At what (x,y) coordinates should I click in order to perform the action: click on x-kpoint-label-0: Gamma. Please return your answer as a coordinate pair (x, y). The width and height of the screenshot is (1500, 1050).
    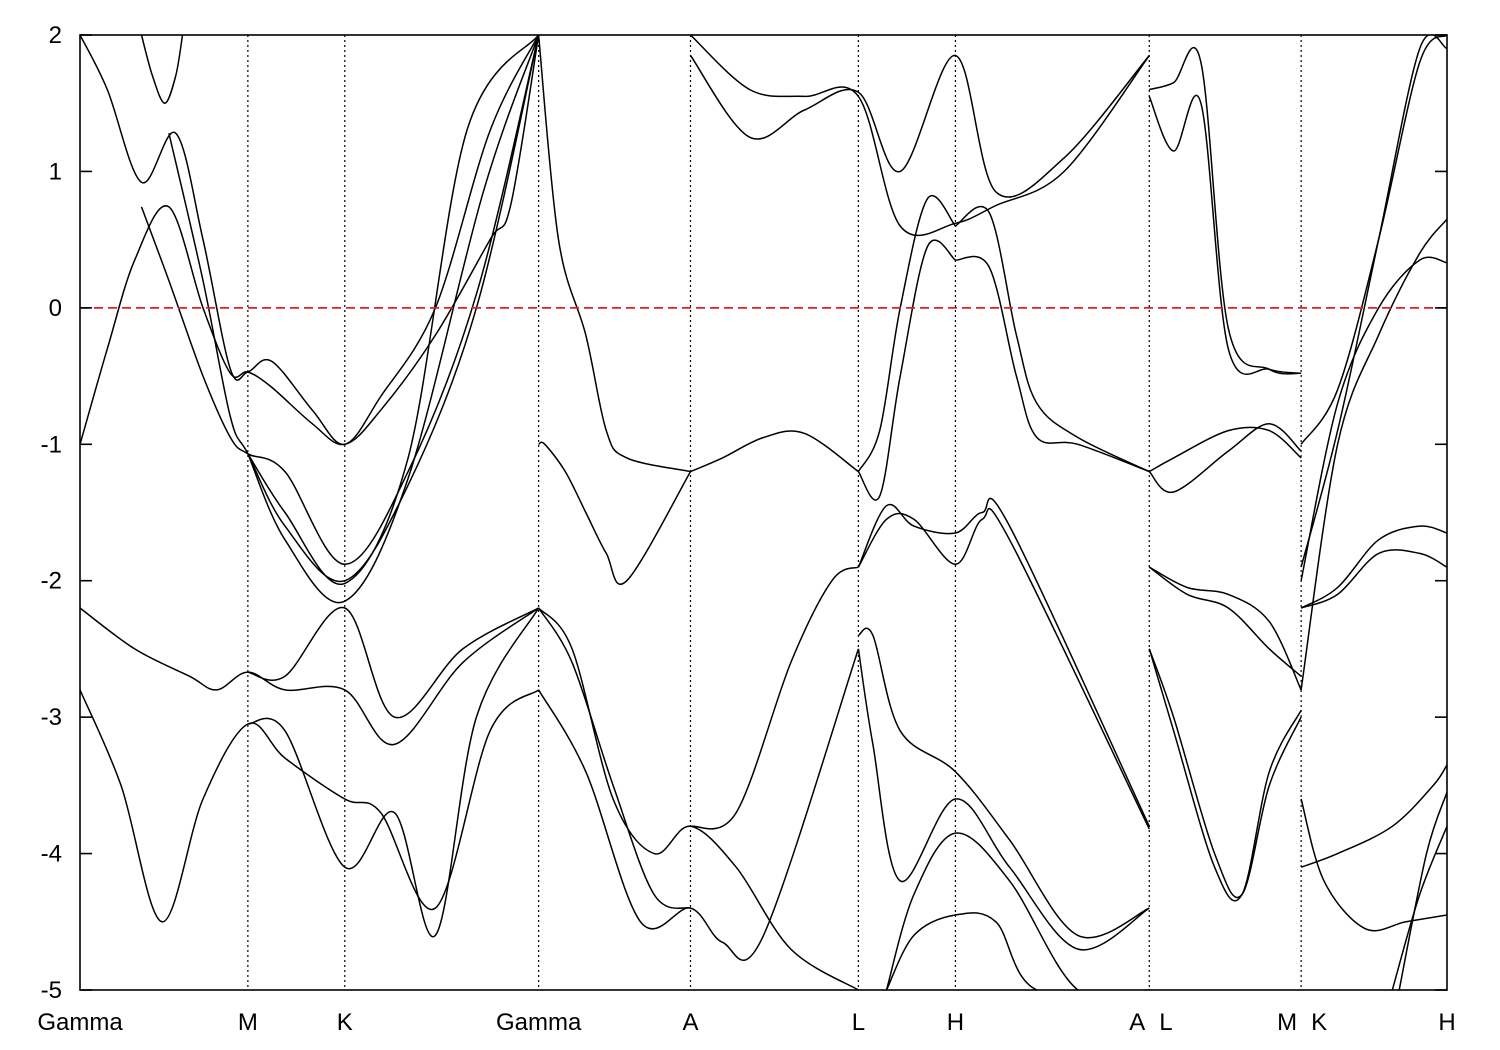
    Looking at the image, I should click on (80, 1022).